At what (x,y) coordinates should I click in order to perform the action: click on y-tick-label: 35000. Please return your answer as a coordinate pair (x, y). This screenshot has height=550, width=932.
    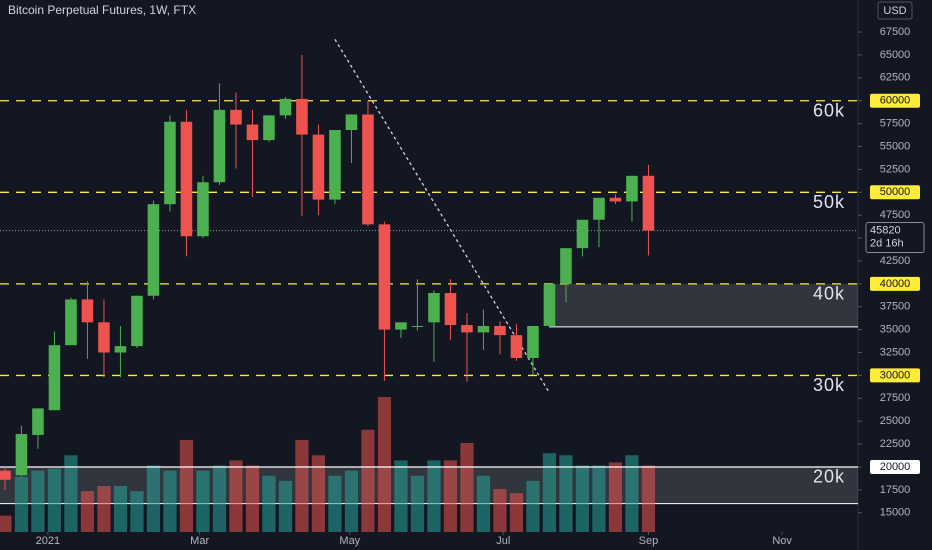
    Looking at the image, I should click on (895, 330).